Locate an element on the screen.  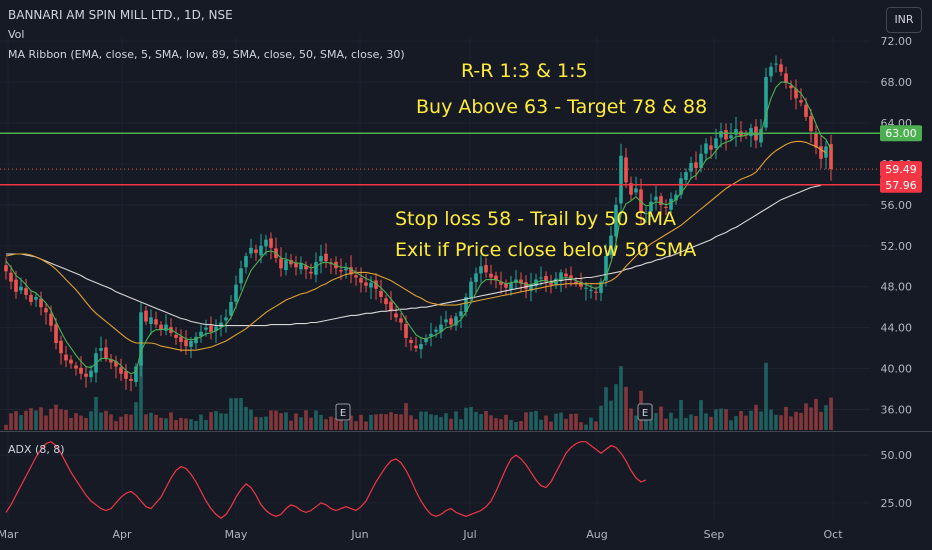
volume-indicator-label: Vol is located at coordinates (16, 34).